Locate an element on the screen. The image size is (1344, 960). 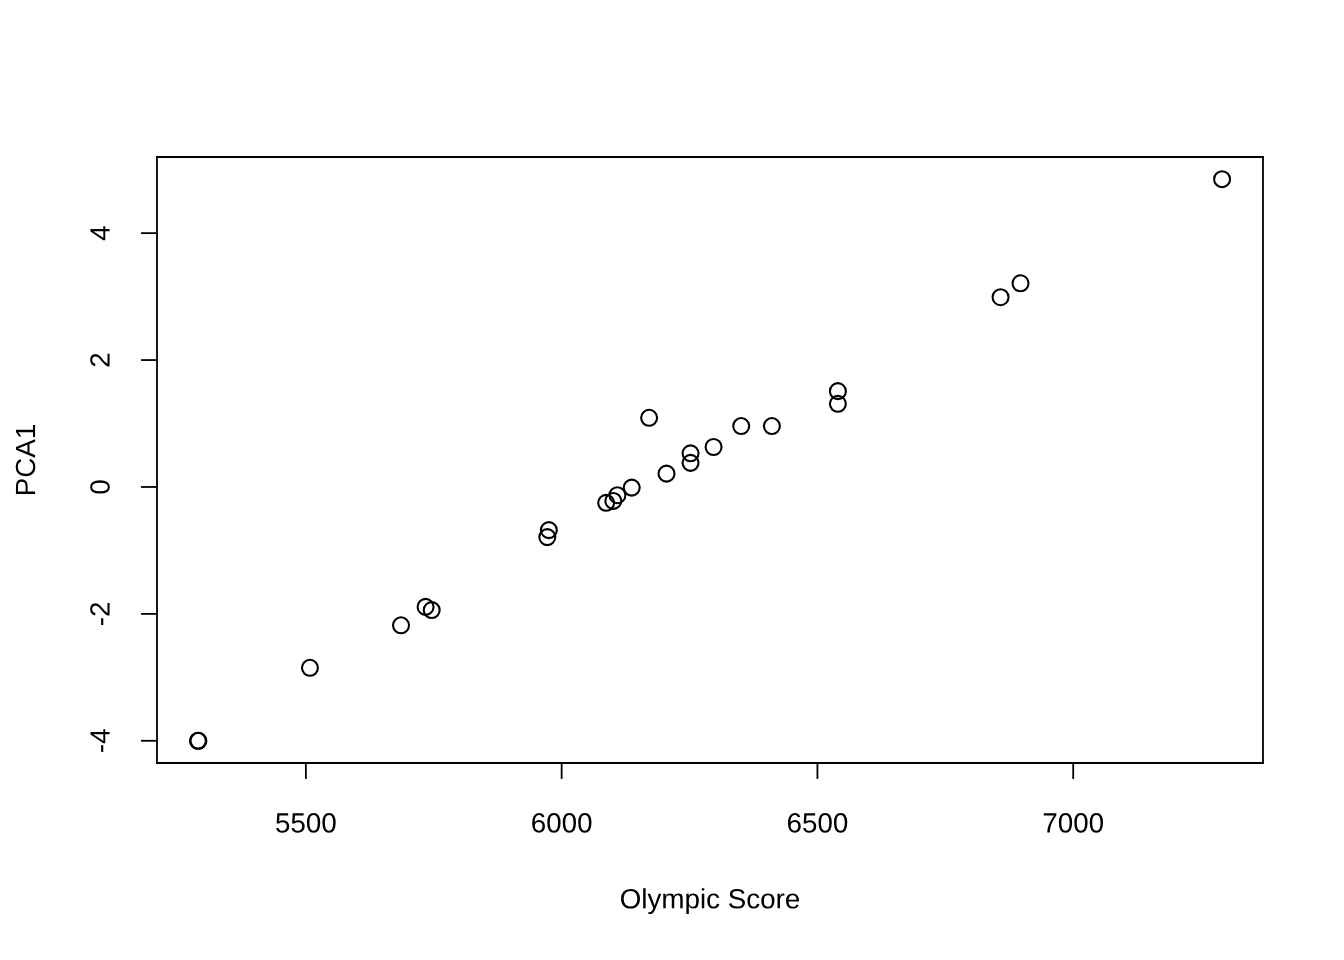
x-axis-title: Olympic Score is located at coordinates (710, 901).